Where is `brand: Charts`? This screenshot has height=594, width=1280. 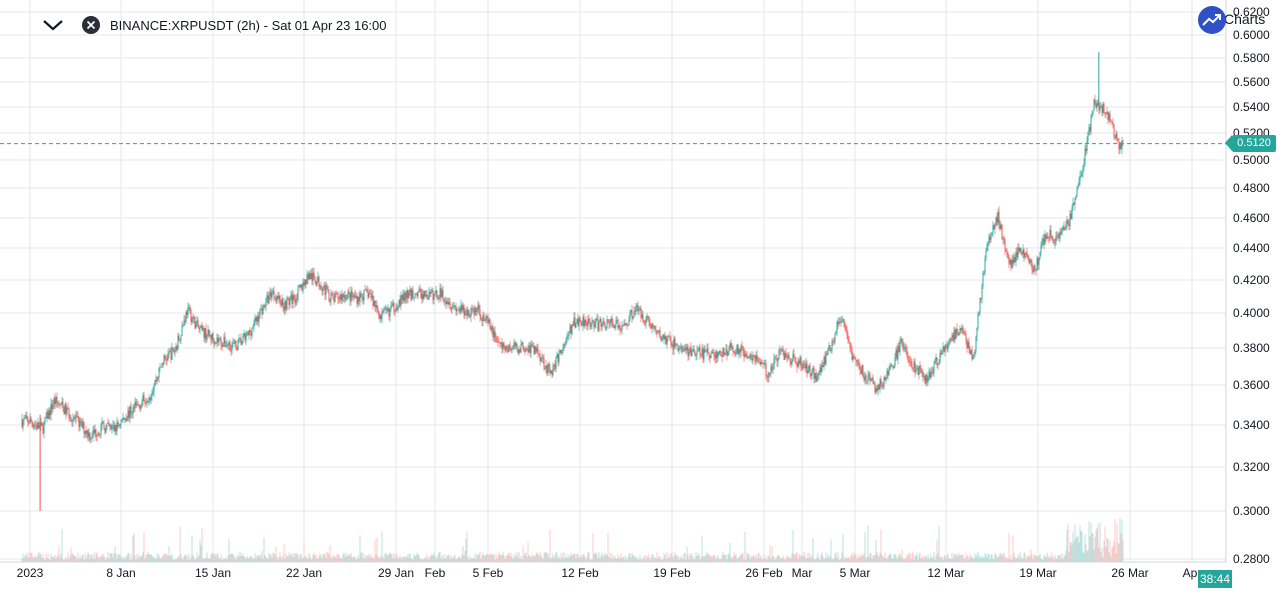
brand: Charts is located at coordinates (1239, 20).